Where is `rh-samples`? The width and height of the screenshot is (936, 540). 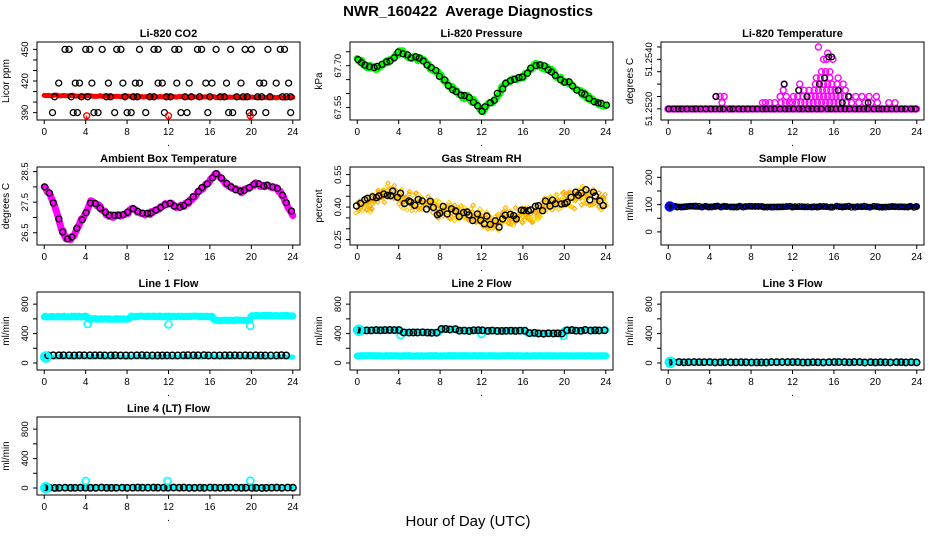
rh-samples is located at coordinates (479, 208).